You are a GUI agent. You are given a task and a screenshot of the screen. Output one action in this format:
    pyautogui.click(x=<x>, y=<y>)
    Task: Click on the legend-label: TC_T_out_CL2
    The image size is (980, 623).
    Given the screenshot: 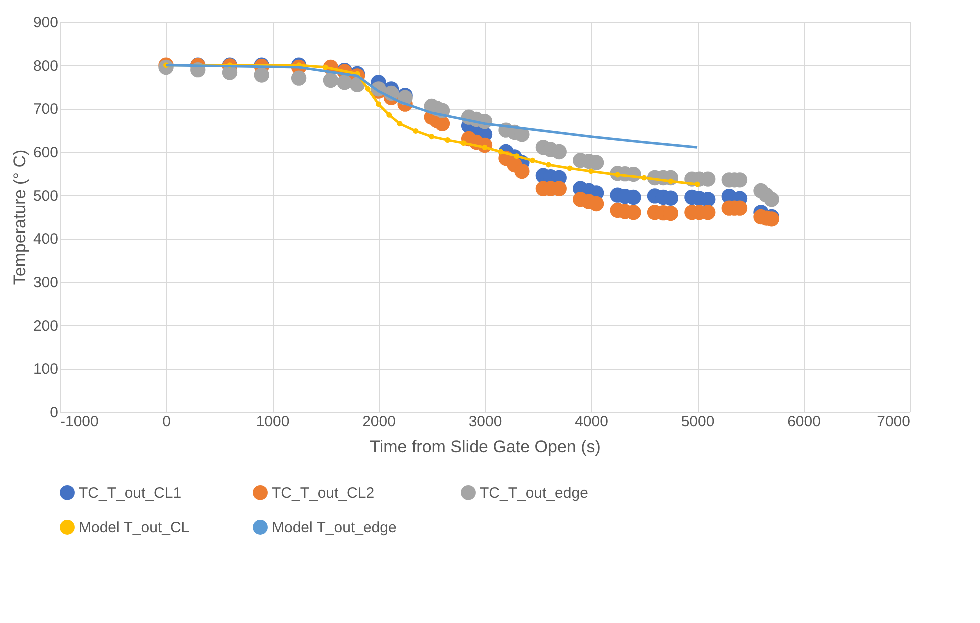 What is the action you would take?
    pyautogui.click(x=323, y=493)
    